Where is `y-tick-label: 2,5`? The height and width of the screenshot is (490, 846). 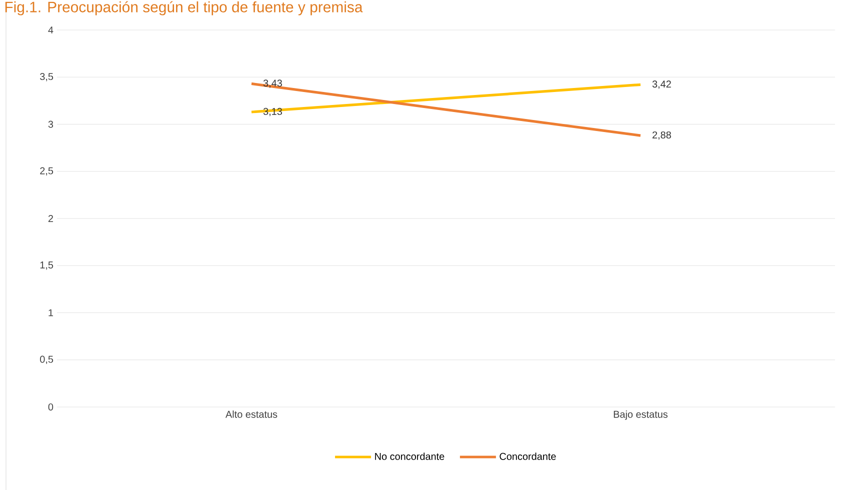 y-tick-label: 2,5 is located at coordinates (47, 171).